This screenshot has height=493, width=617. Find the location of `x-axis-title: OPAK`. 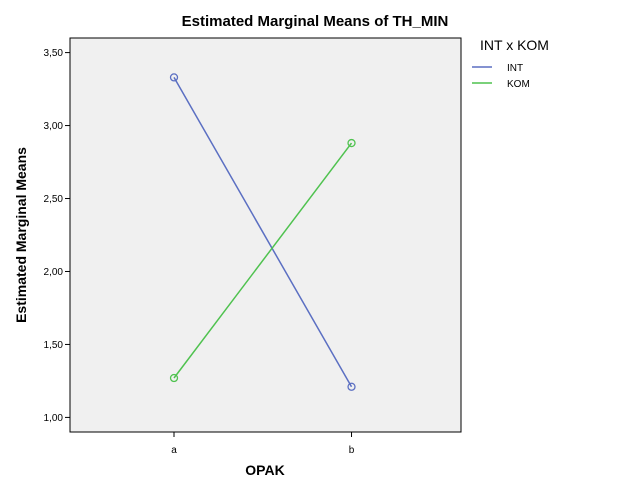

x-axis-title: OPAK is located at coordinates (264, 470).